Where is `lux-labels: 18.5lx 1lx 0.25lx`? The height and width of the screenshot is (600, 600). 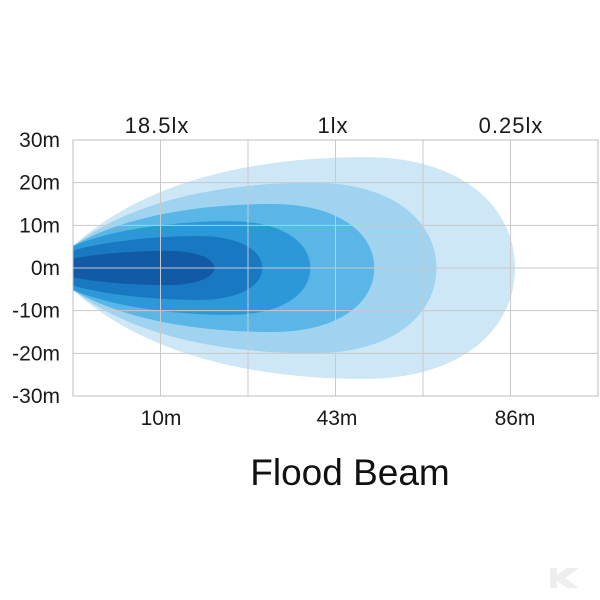 lux-labels: 18.5lx 1lx 0.25lx is located at coordinates (334, 125).